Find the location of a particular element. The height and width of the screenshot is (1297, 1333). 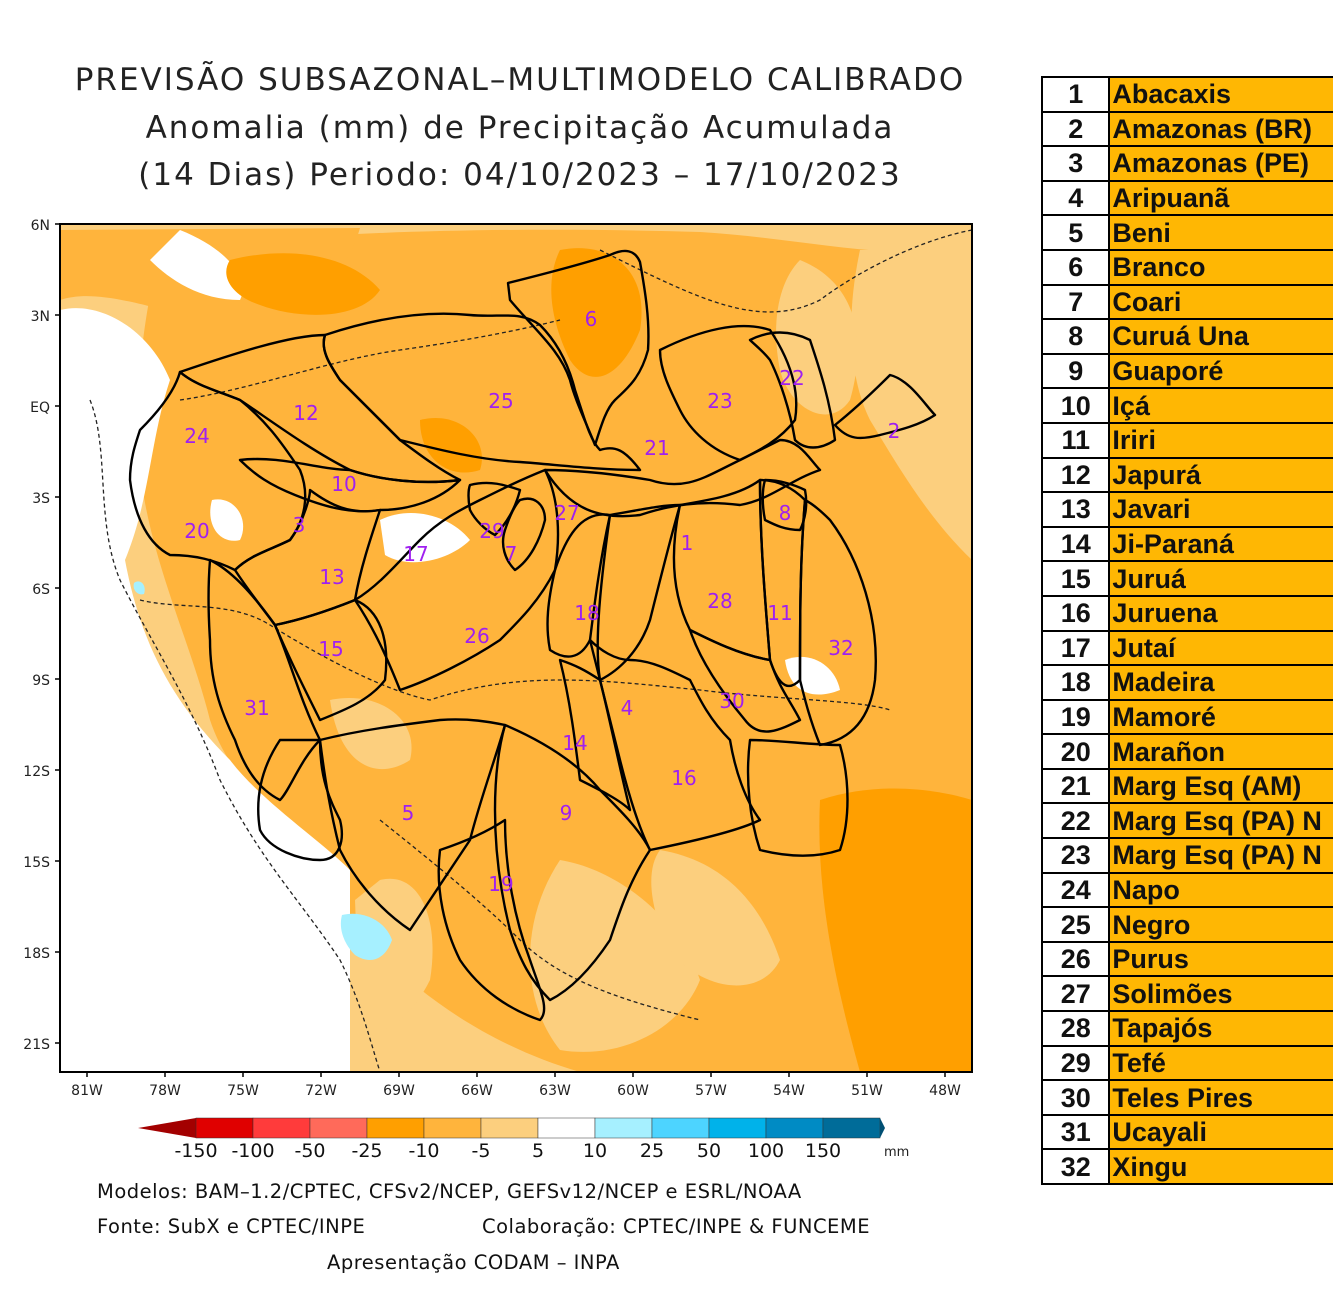

lon-label: 78W is located at coordinates (165, 1091).